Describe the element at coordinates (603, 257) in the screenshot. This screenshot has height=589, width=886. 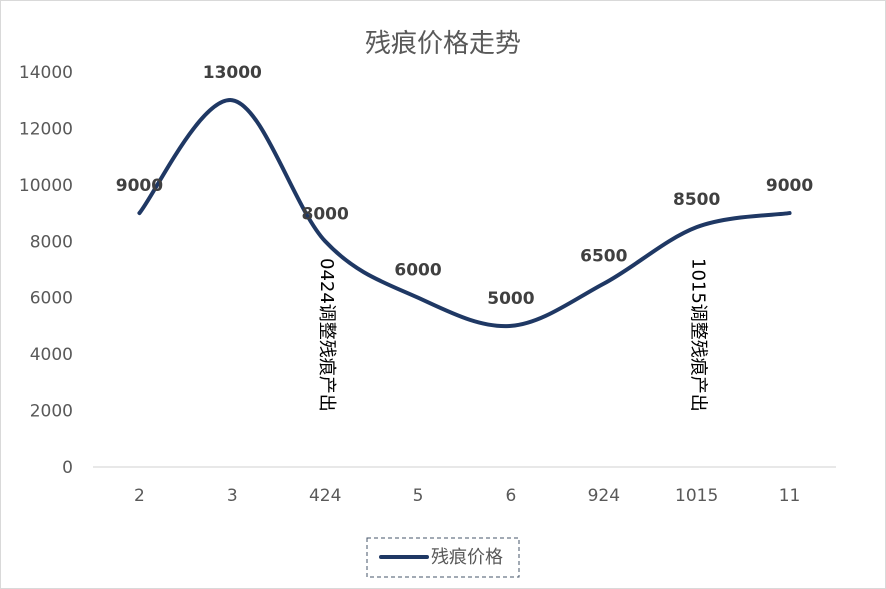
I see `data-label: 6500` at that location.